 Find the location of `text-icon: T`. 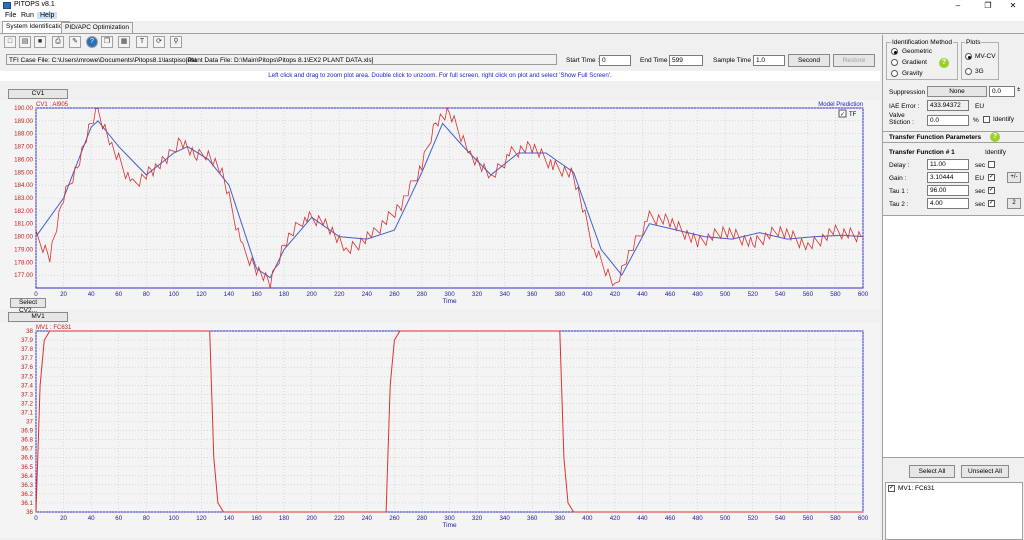

text-icon: T is located at coordinates (142, 42).